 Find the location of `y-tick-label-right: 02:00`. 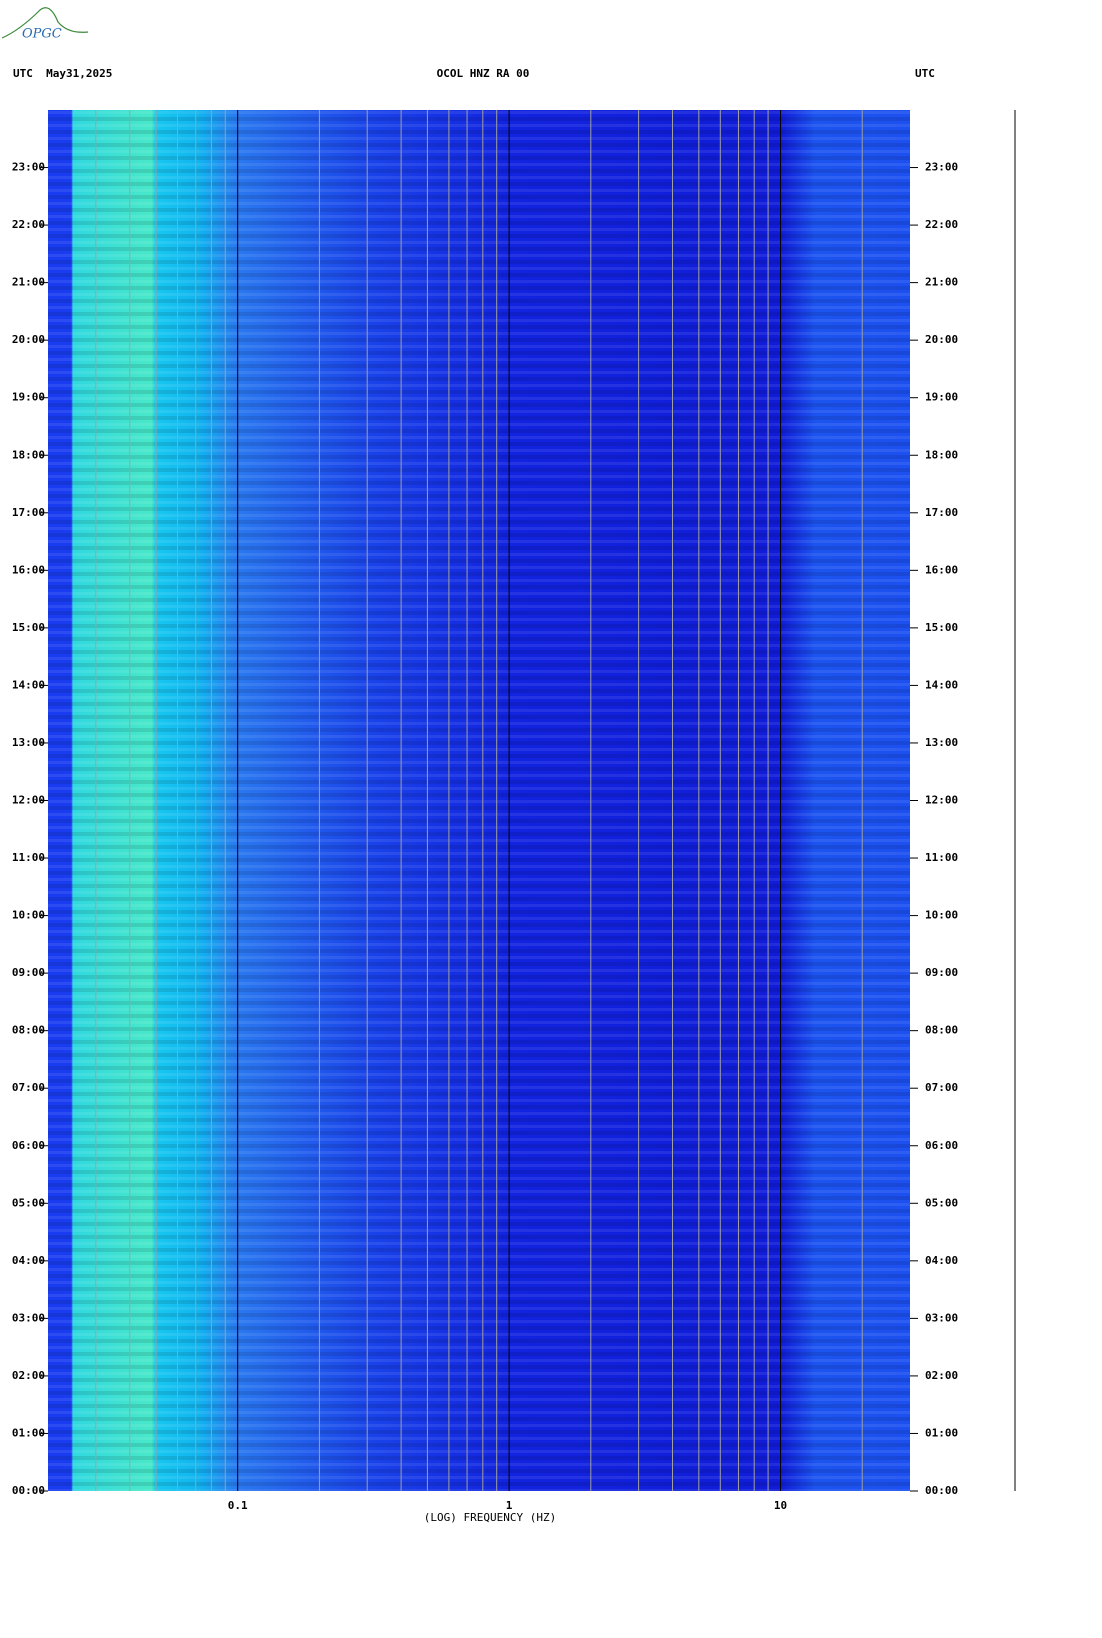

y-tick-label-right: 02:00 is located at coordinates (941, 1375).